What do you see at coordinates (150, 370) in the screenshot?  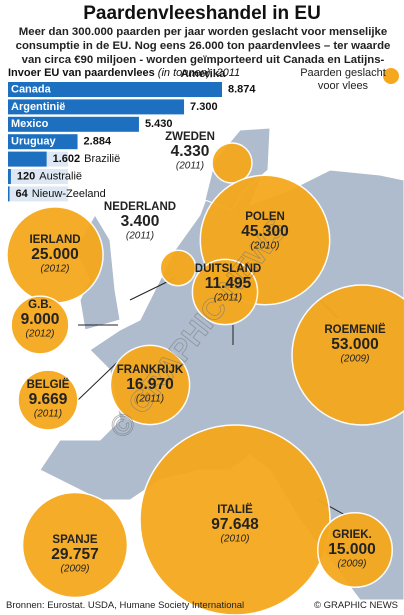 I see `bubble-name: FRANKRIJK` at bounding box center [150, 370].